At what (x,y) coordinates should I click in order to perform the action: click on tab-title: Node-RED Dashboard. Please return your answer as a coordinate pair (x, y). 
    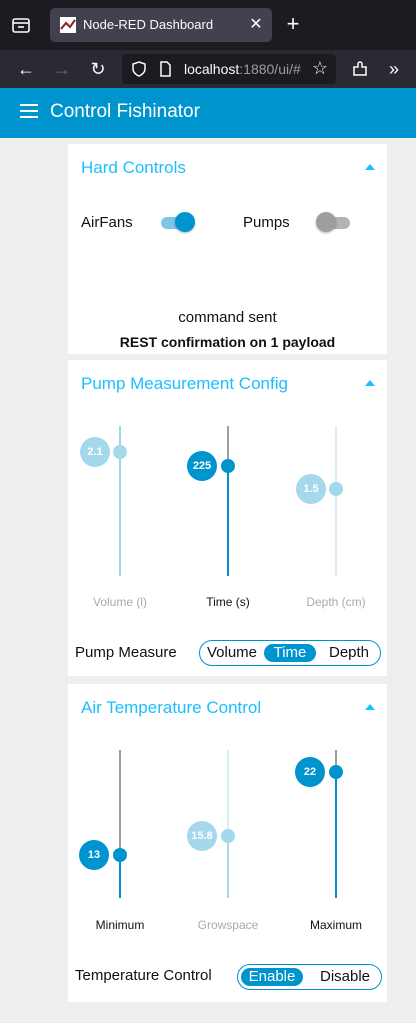
    Looking at the image, I should click on (148, 24).